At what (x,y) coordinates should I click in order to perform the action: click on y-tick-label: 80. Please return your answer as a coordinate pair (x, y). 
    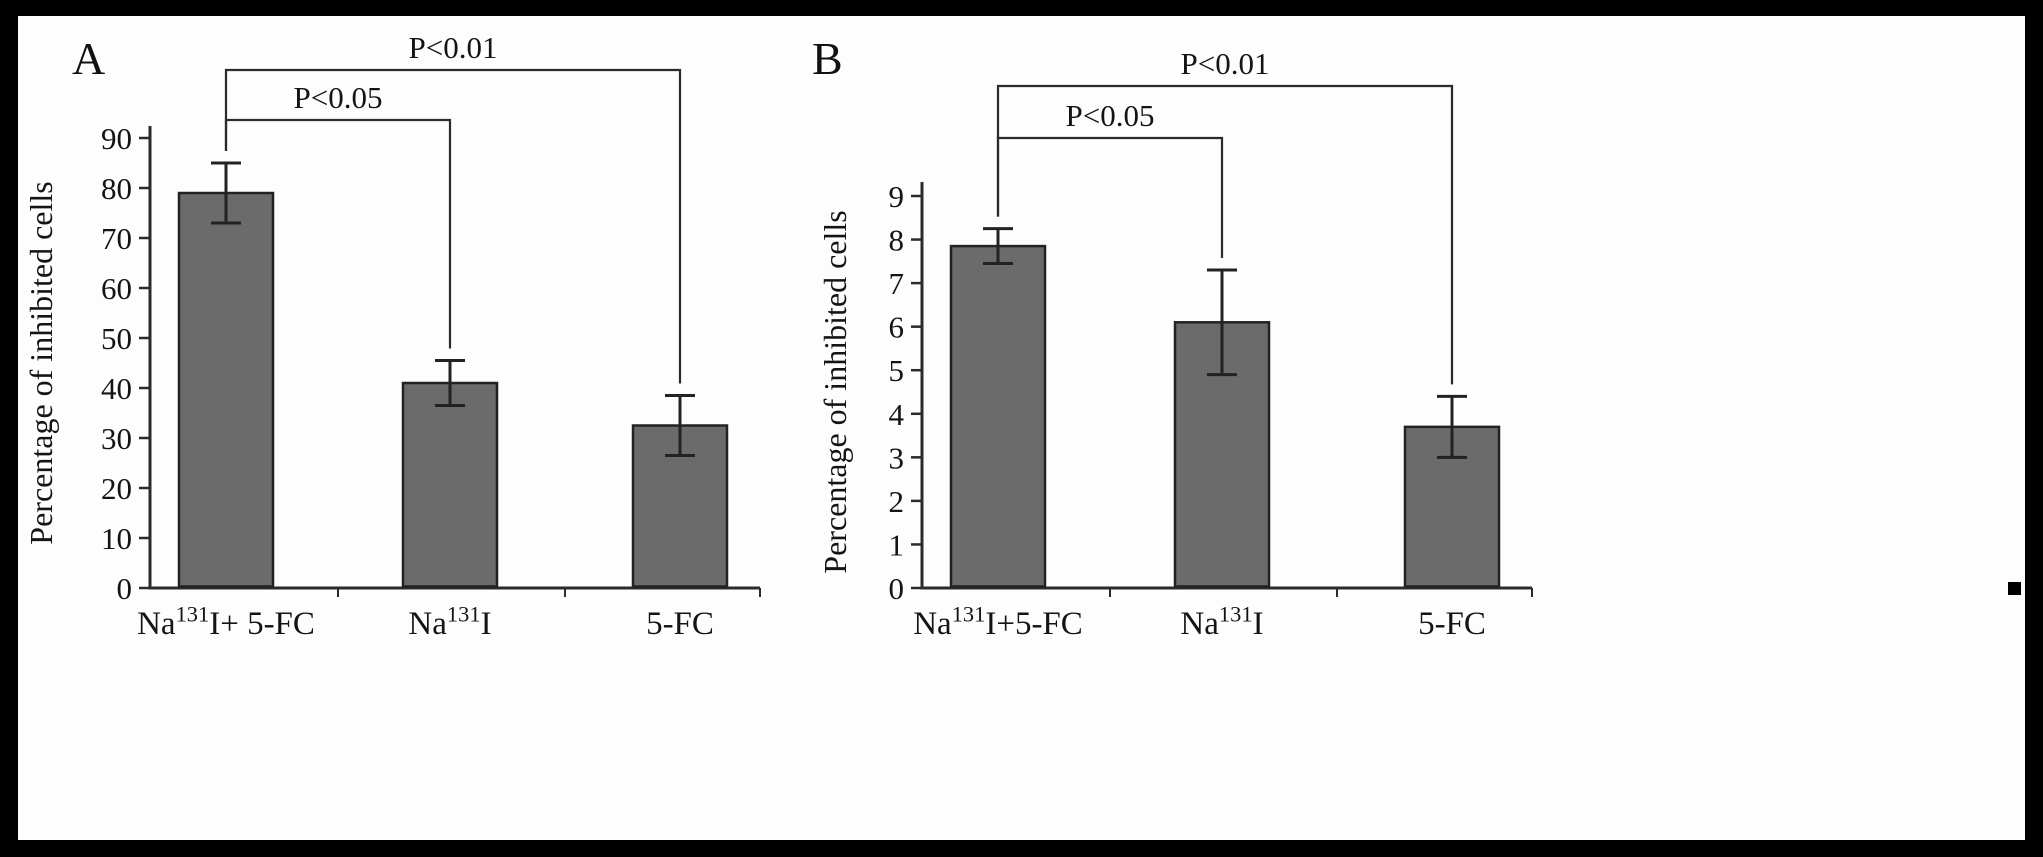
    Looking at the image, I should click on (116, 188).